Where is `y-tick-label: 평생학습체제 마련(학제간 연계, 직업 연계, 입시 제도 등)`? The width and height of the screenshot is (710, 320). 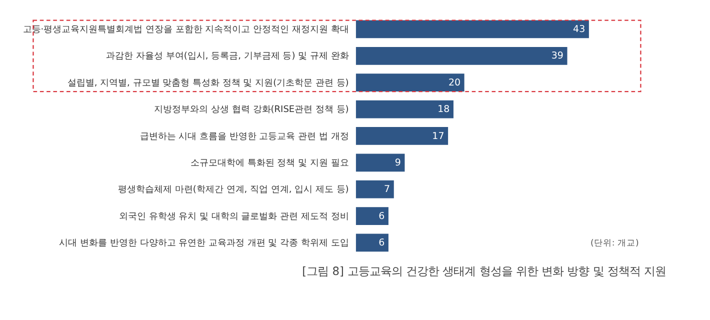
y-tick-label: 평생학습체제 마련(학제간 연계, 직업 연계, 입시 제도 등) is located at coordinates (233, 190).